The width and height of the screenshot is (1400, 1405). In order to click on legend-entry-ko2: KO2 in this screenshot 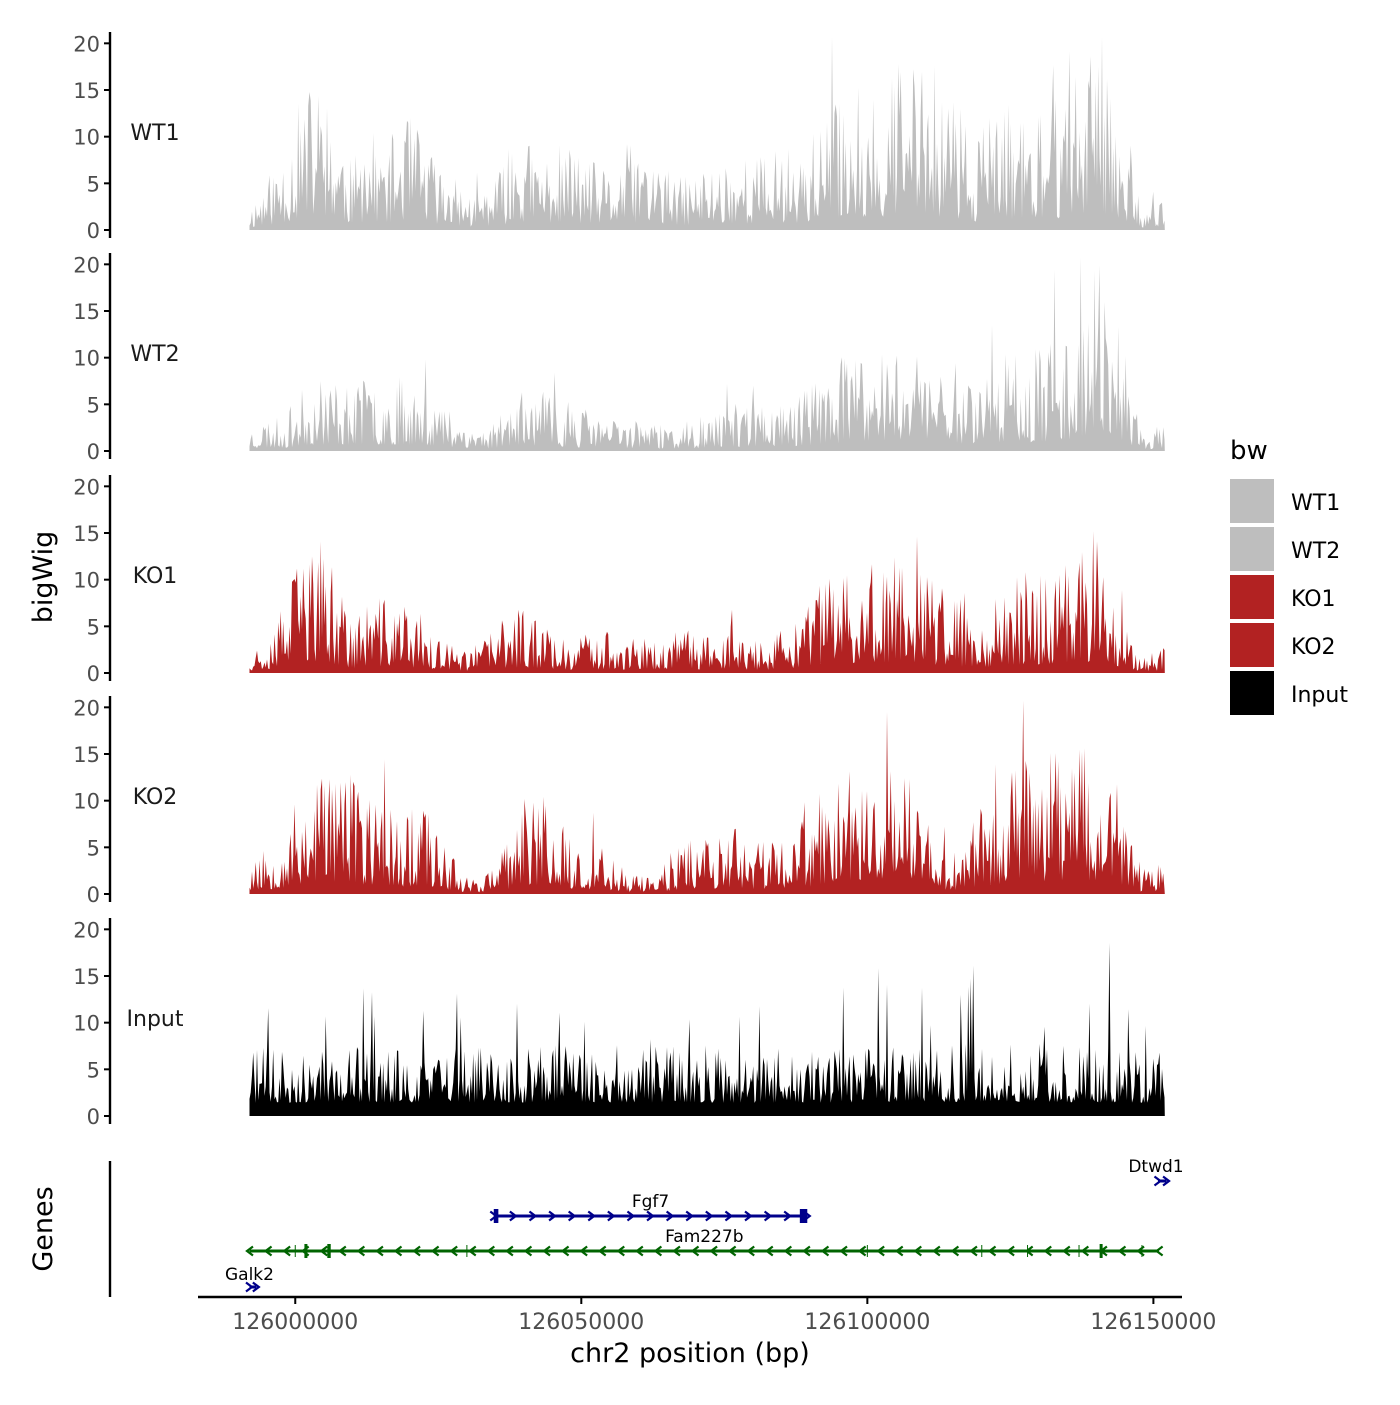, I will do `click(1283, 645)`.